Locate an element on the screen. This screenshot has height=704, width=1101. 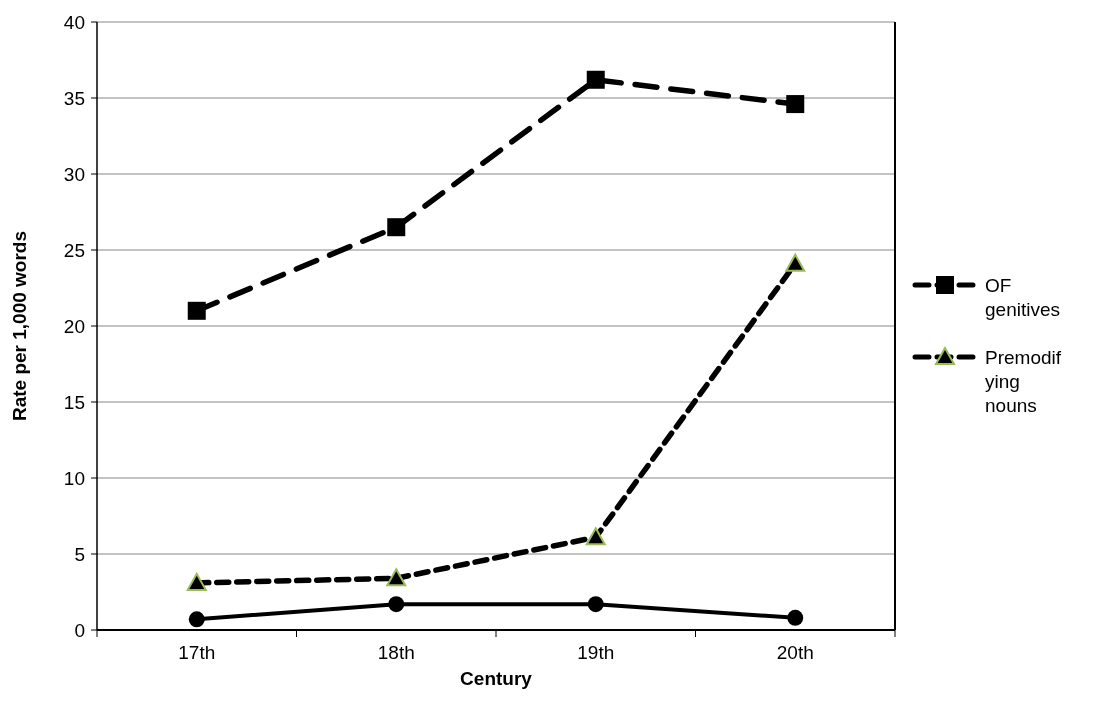
y-axis-title: Rate per 1,000 words is located at coordinates (19, 326).